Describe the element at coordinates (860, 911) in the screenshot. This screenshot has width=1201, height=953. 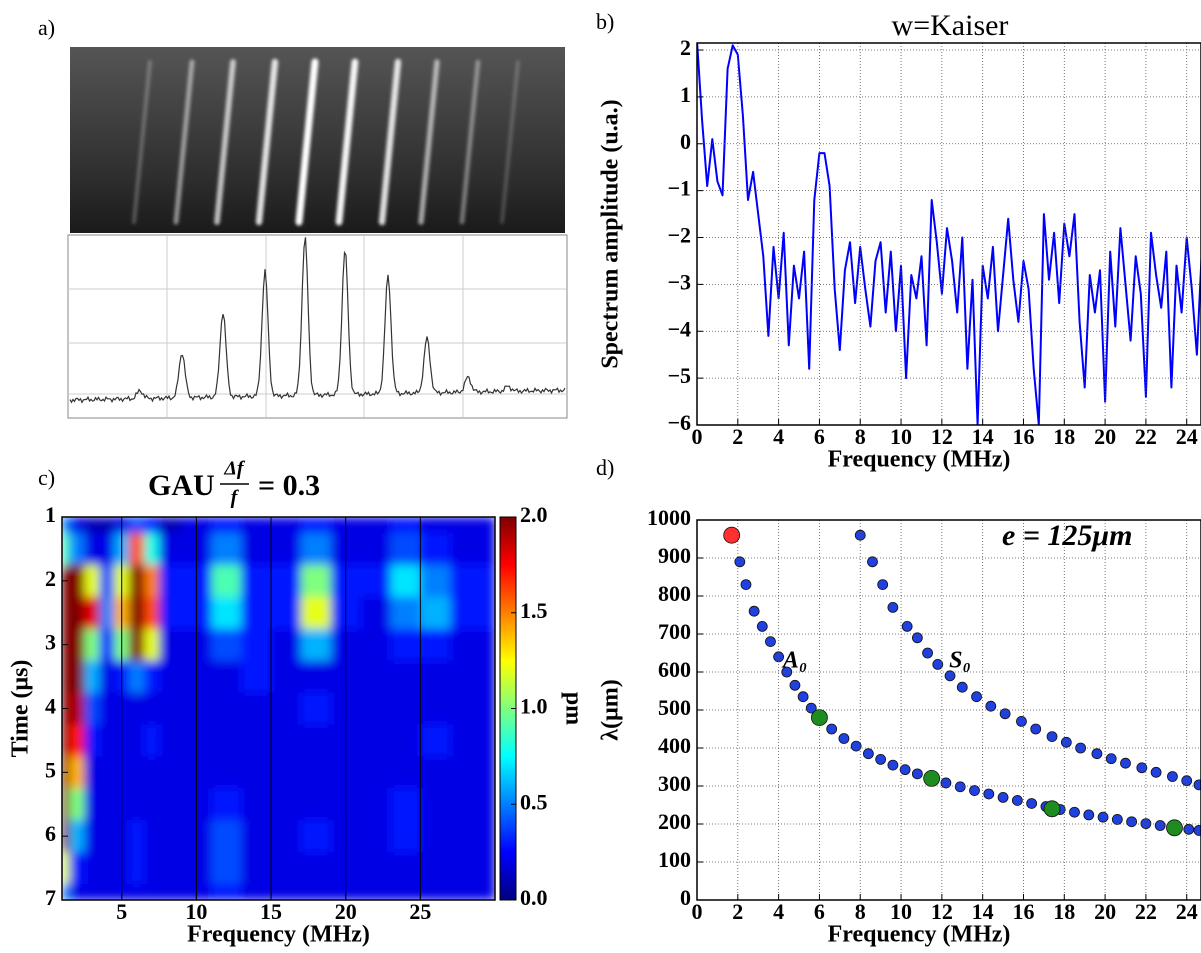
I see `x-tick-label: 8` at that location.